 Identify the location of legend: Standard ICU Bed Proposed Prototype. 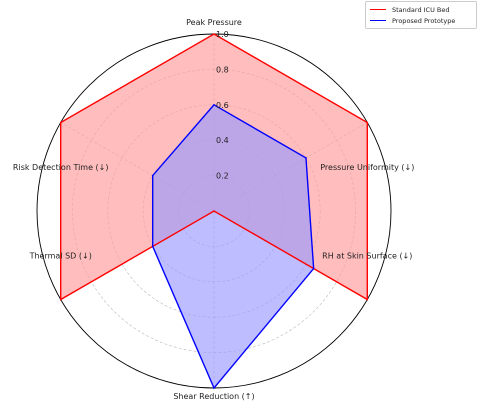
(421, 15).